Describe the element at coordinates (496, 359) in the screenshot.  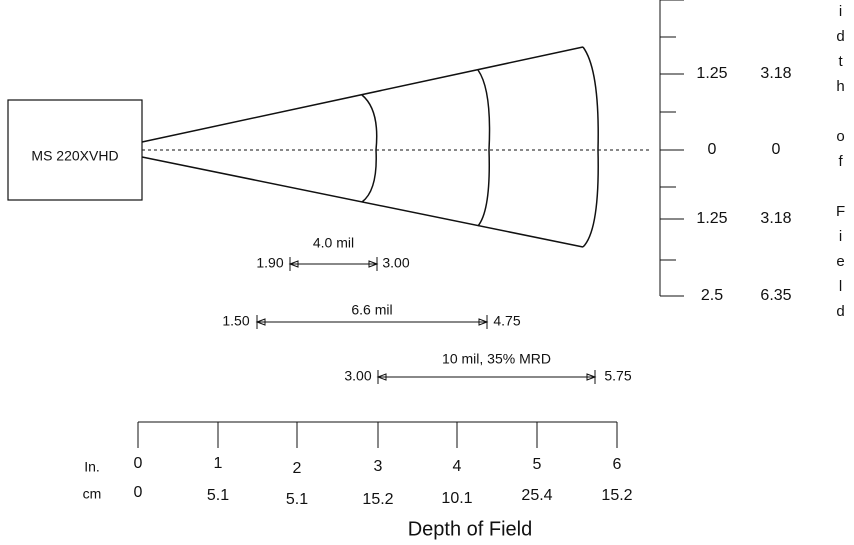
I see `range-label: 10 mil, 35% MRD` at that location.